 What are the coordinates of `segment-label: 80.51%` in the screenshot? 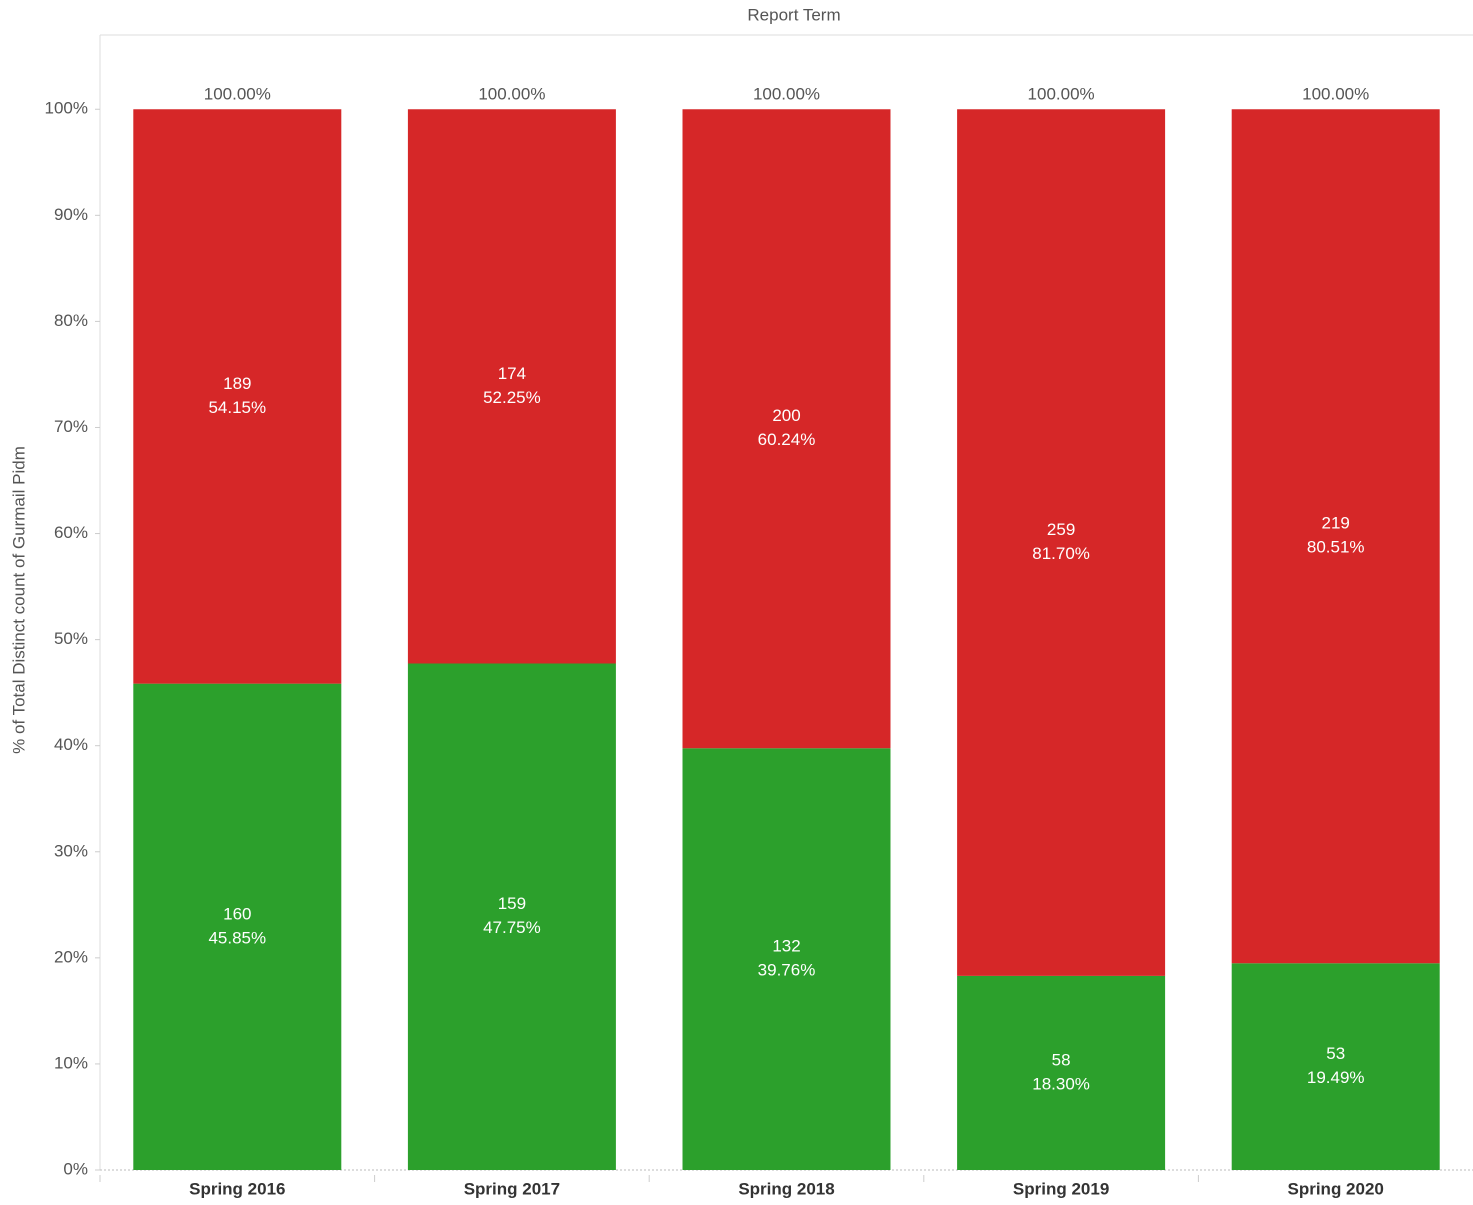 It's located at (1336, 547).